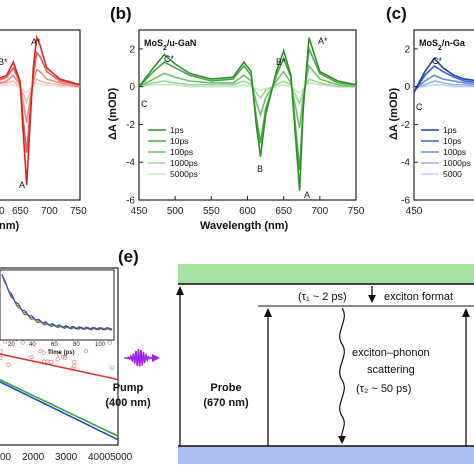 The height and width of the screenshot is (474, 474). What do you see at coordinates (130, 163) in the screenshot?
I see `panel-b-ytick-label: -4` at bounding box center [130, 163].